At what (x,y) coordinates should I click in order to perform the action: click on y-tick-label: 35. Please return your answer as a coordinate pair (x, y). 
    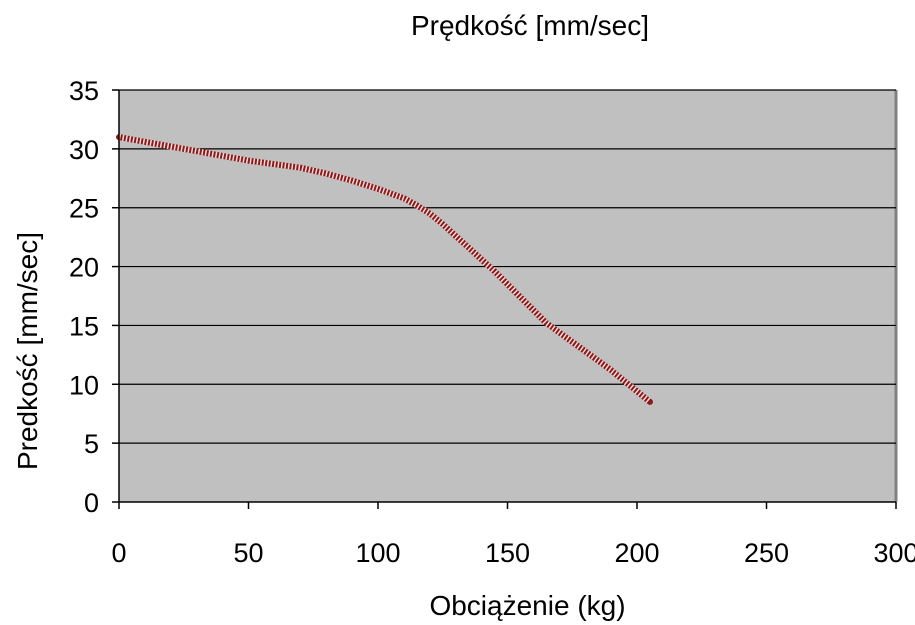
    Looking at the image, I should click on (84, 91).